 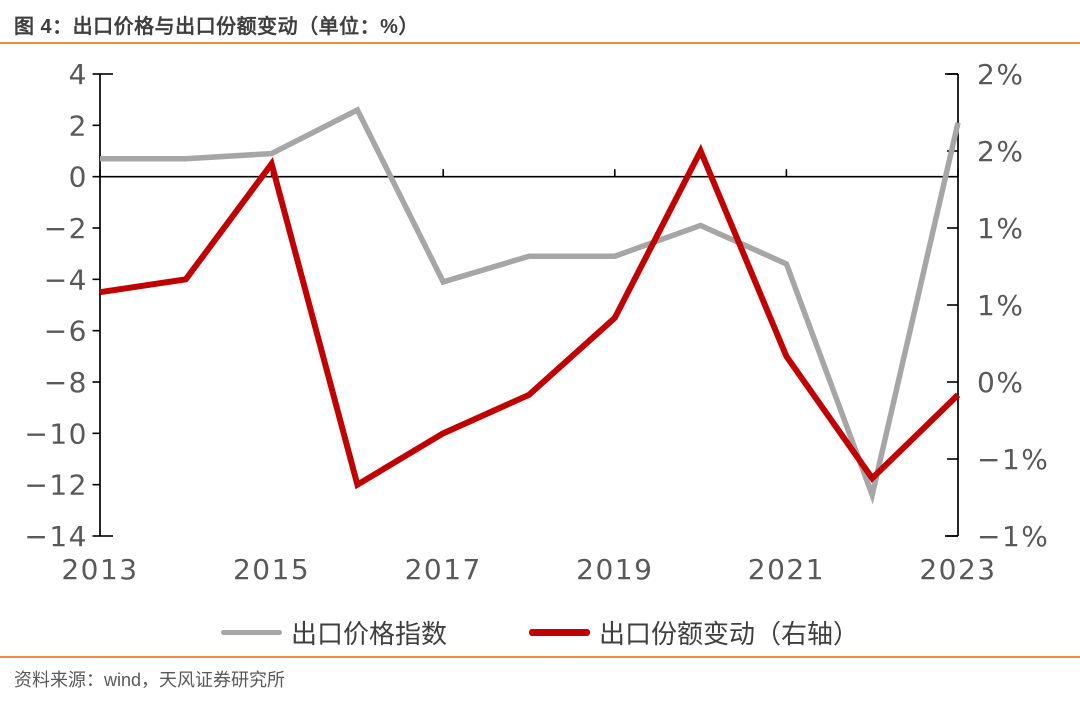 What do you see at coordinates (56, 536) in the screenshot?
I see `y-left-tick-label: −14` at bounding box center [56, 536].